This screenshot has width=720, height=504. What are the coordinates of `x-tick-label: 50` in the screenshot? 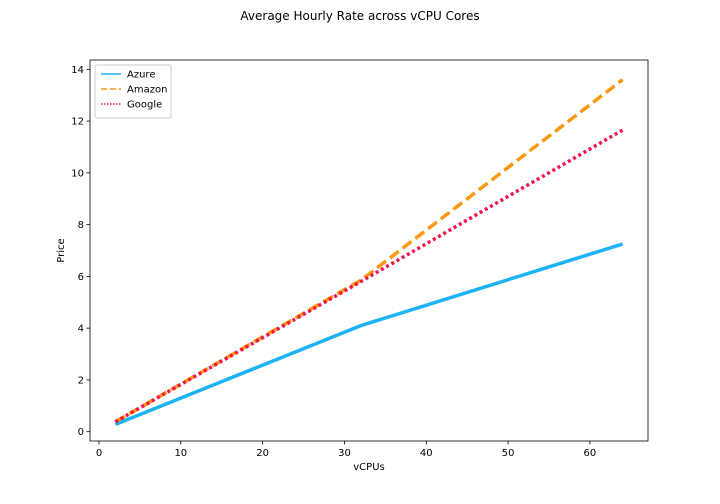 It's located at (508, 453).